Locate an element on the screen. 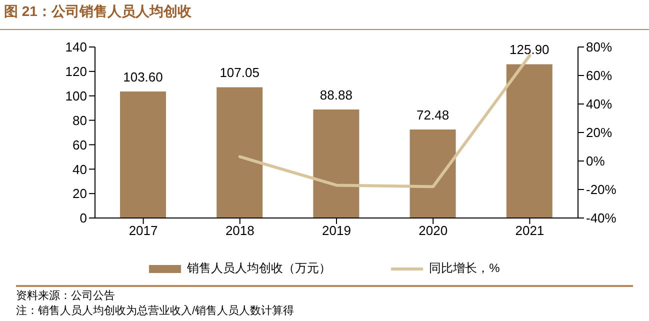 This screenshot has height=321, width=649. y-tick-label: 140 is located at coordinates (76, 47).